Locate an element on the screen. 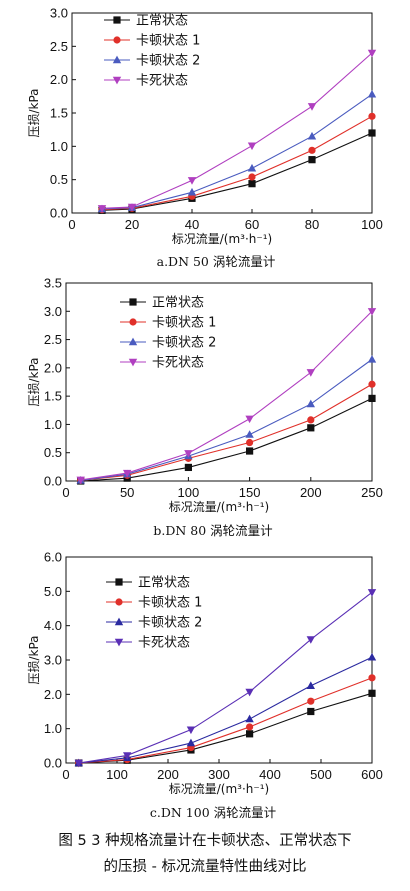 This screenshot has width=410, height=891. legend-entry: 卡死状态 is located at coordinates (162, 81).